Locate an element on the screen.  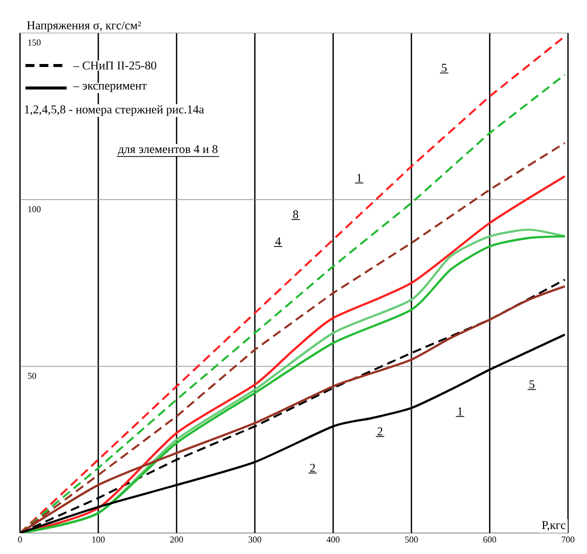
y-tick-label: 150 is located at coordinates (34, 42).